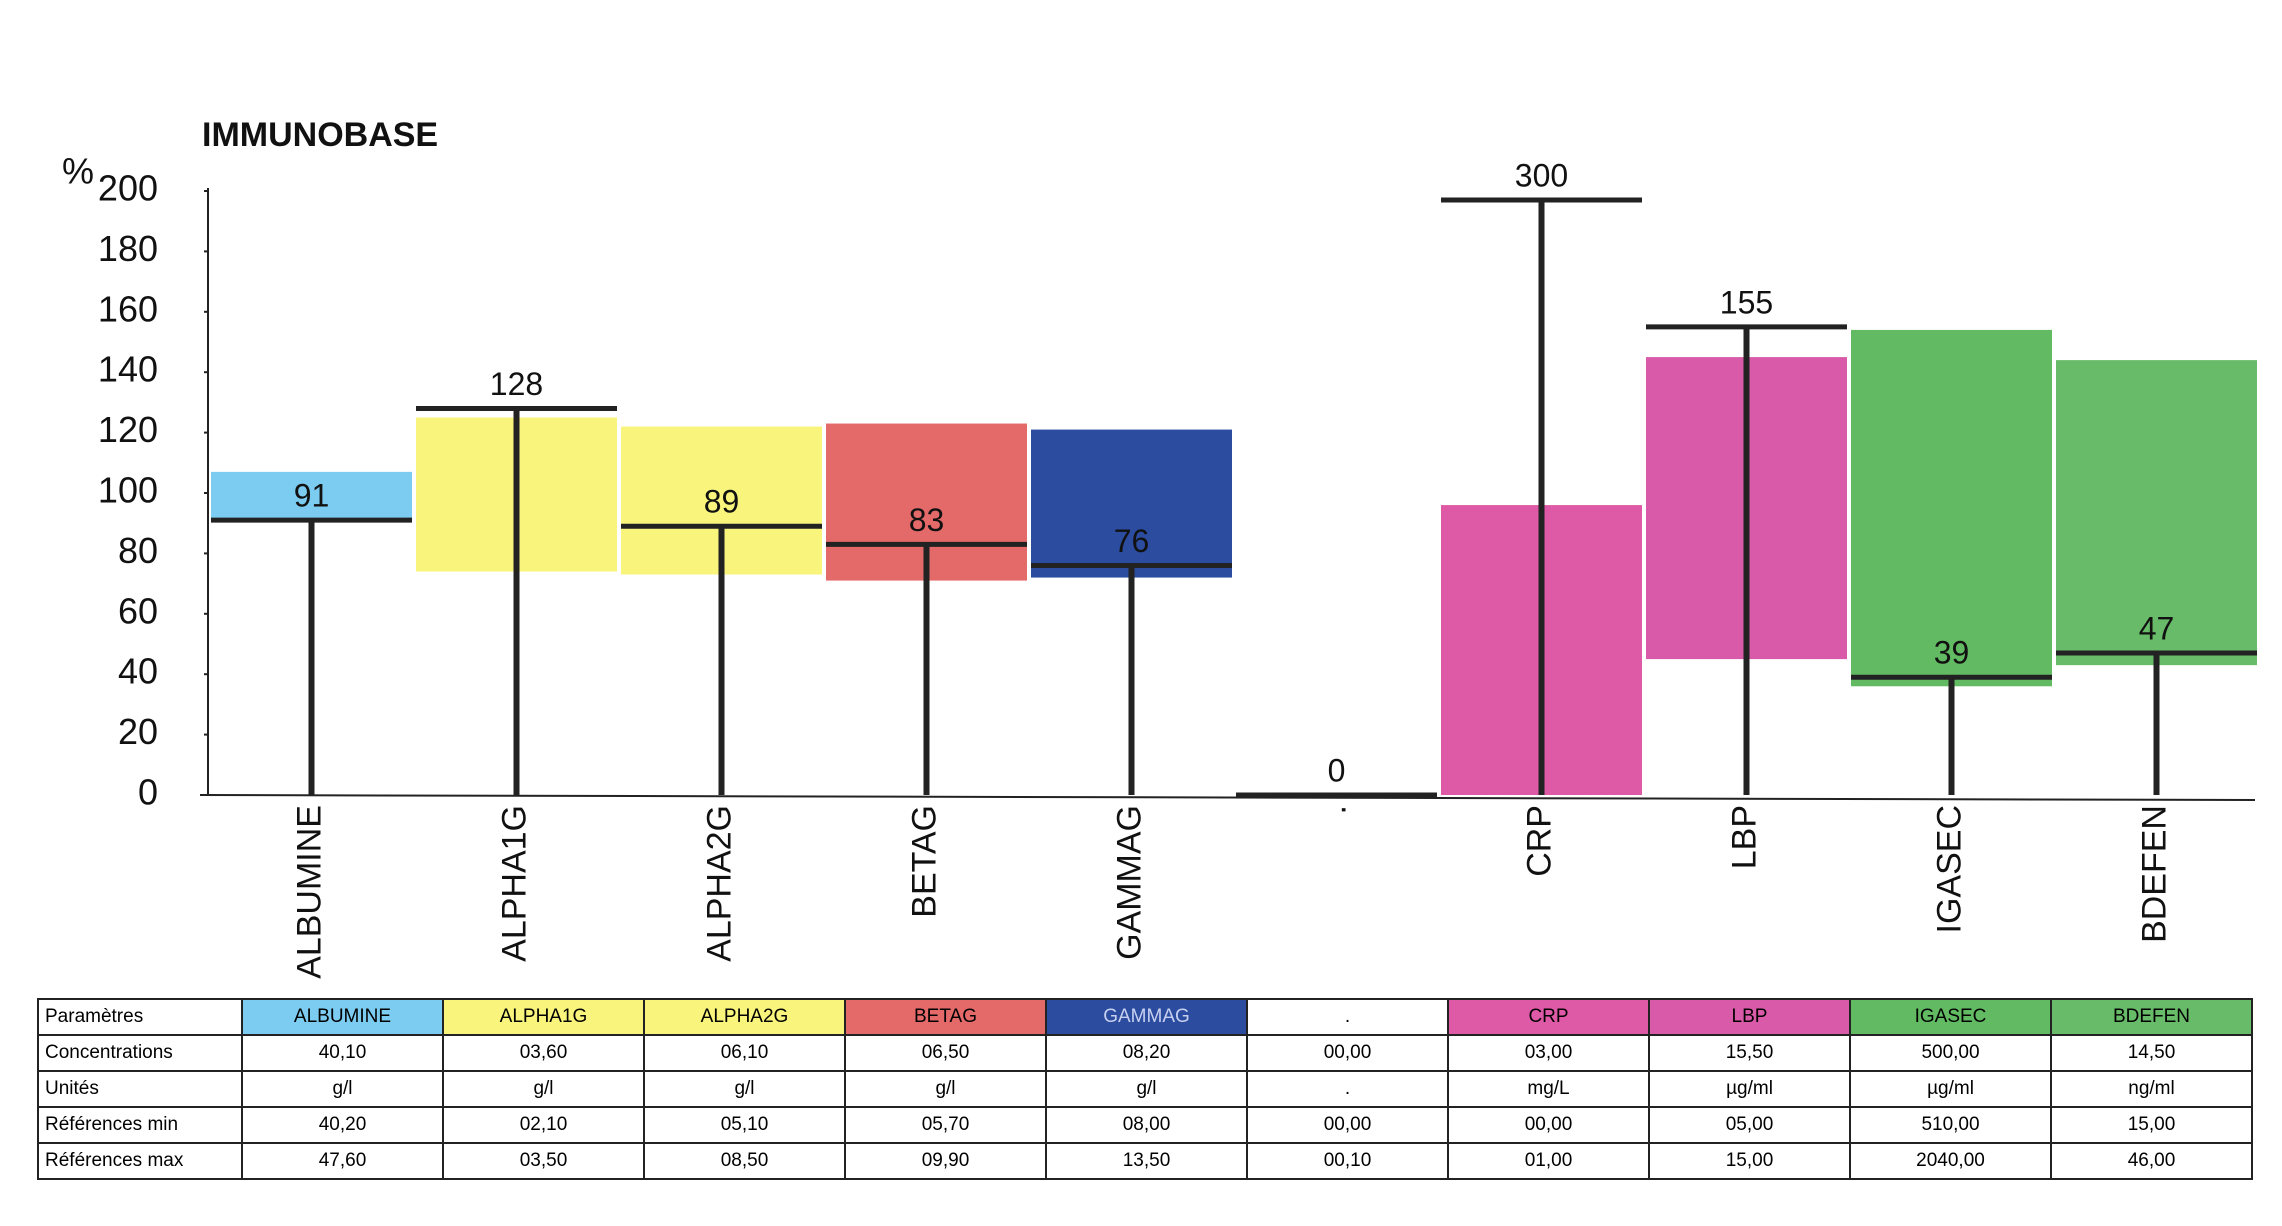 Image resolution: width=2282 pixels, height=1226 pixels. What do you see at coordinates (1746, 302) in the screenshot?
I see `value-label: 155` at bounding box center [1746, 302].